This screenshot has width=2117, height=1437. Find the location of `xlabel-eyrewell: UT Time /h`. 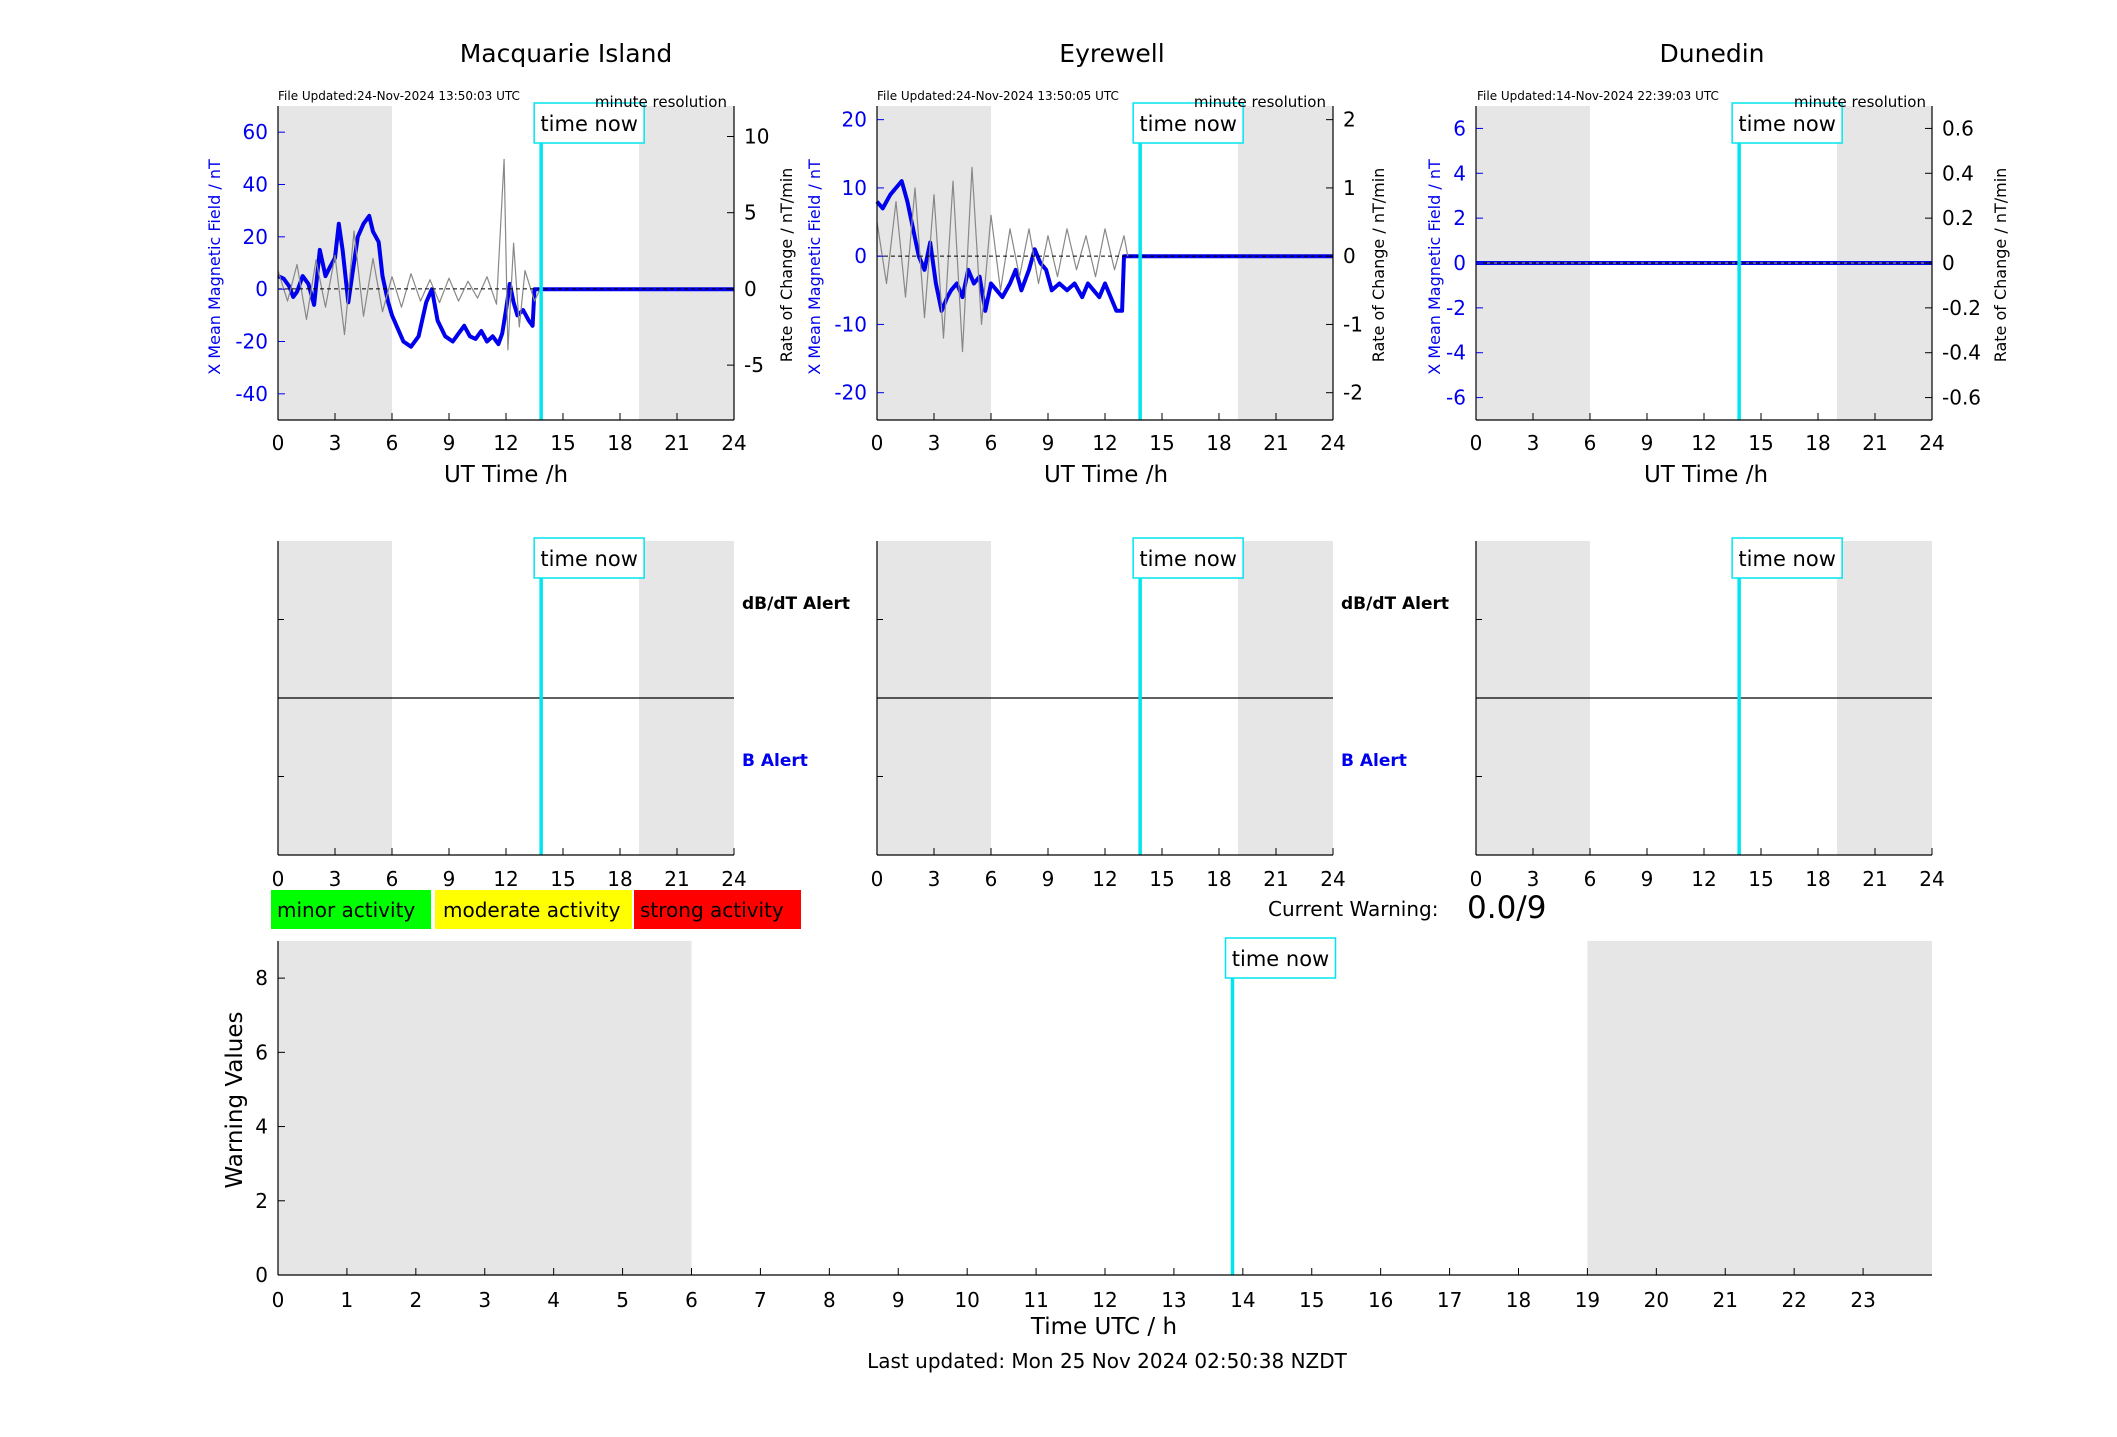

xlabel-eyrewell: UT Time /h is located at coordinates (1106, 475).